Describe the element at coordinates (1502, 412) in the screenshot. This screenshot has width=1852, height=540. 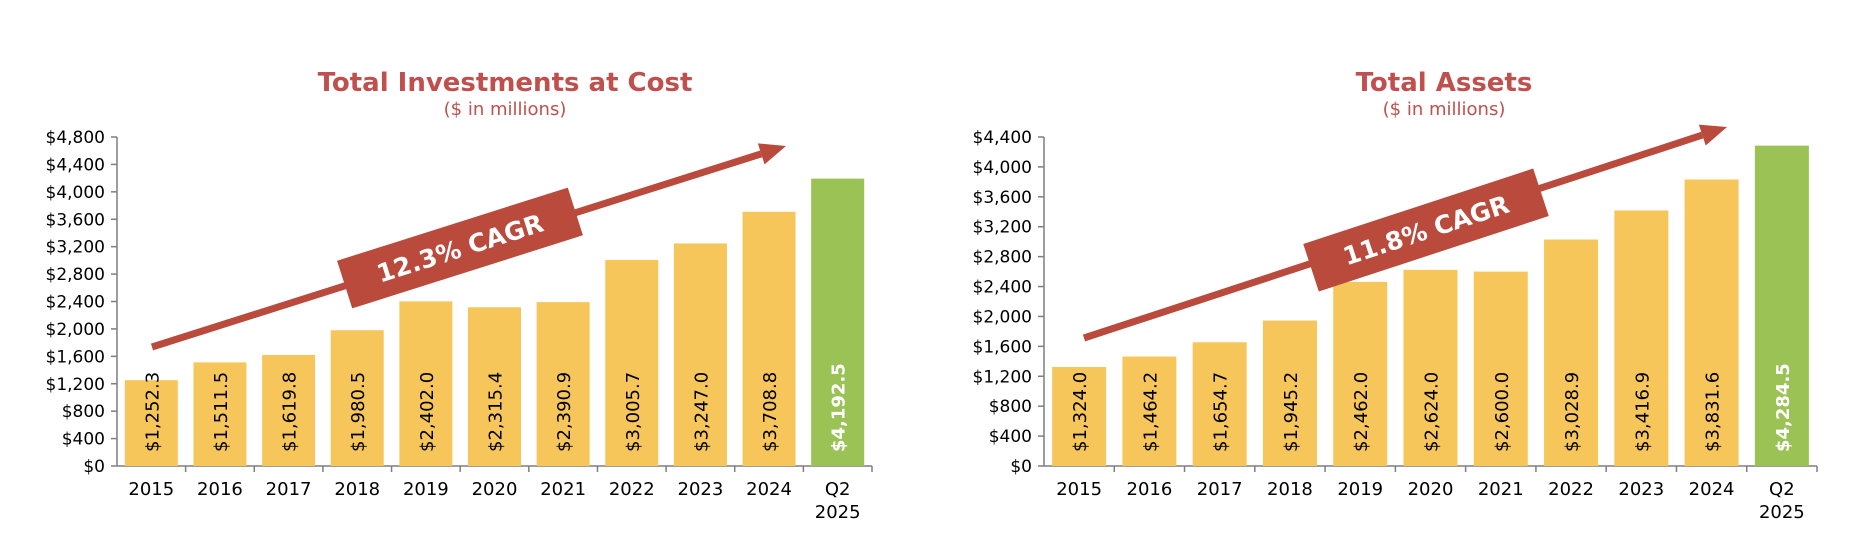
I see `data-label: $2,600.0` at that location.